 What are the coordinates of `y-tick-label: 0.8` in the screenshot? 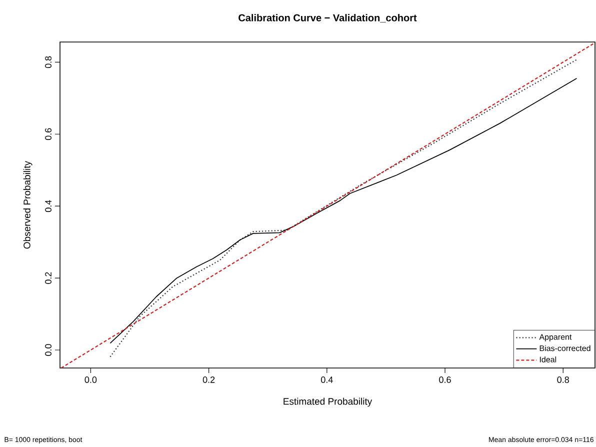 It's located at (48, 62).